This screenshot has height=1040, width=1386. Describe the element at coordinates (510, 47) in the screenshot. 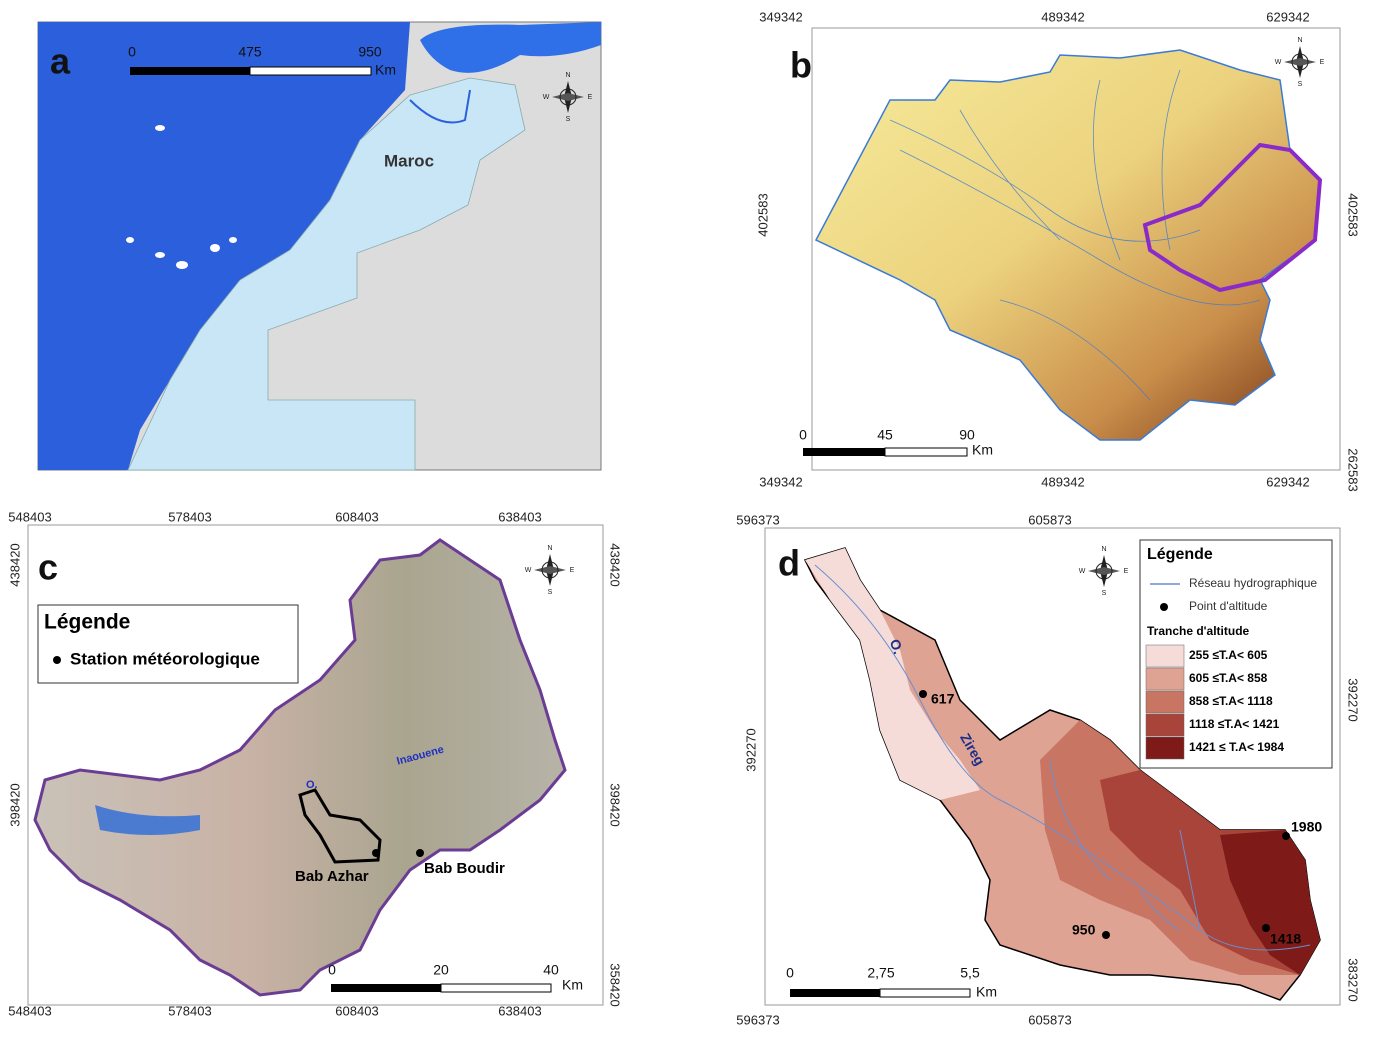

I see `sea` at that location.